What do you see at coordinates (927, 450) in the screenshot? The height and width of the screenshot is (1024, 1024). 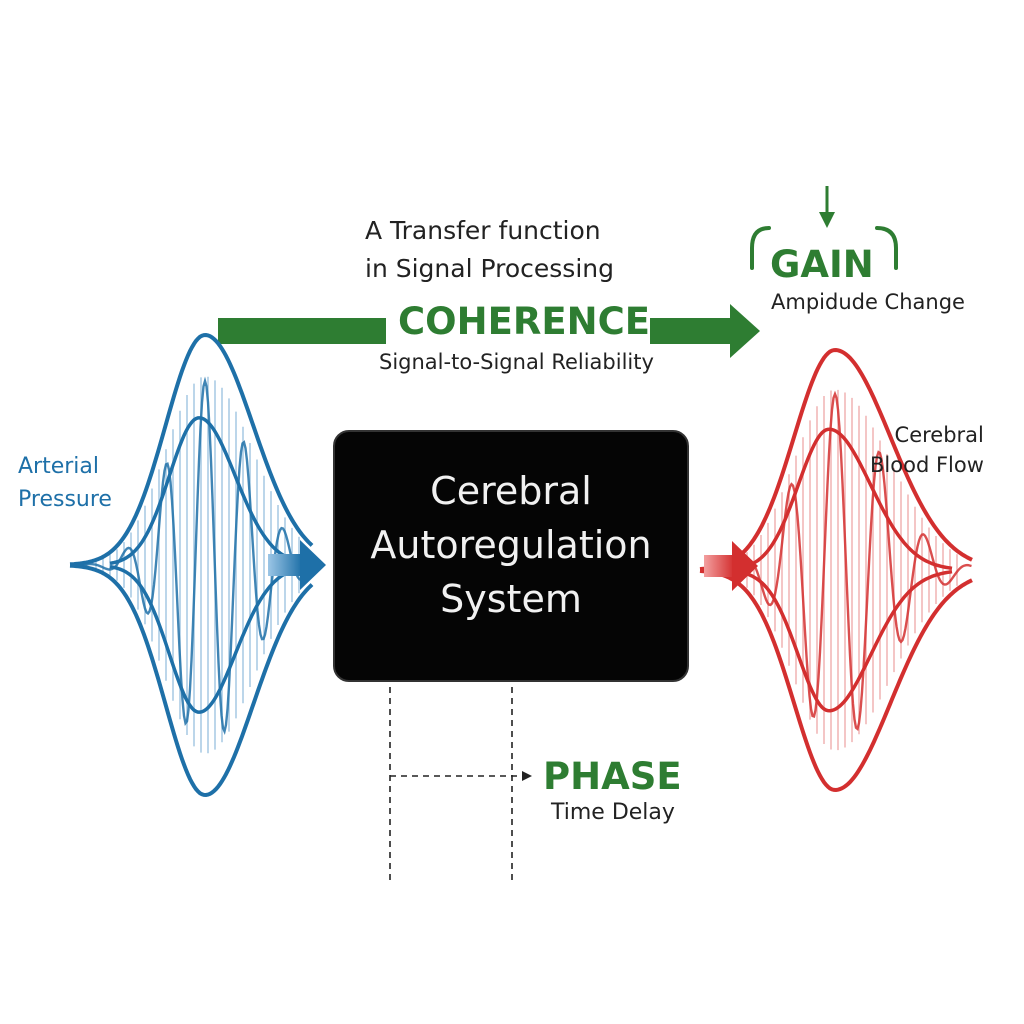 I see `output-signal-label: Cerebral Blood Flow` at bounding box center [927, 450].